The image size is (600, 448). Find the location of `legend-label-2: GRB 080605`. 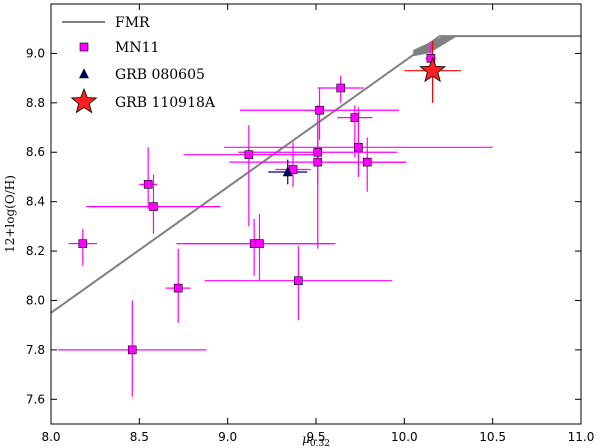

legend-label-2: GRB 080605 is located at coordinates (160, 75).